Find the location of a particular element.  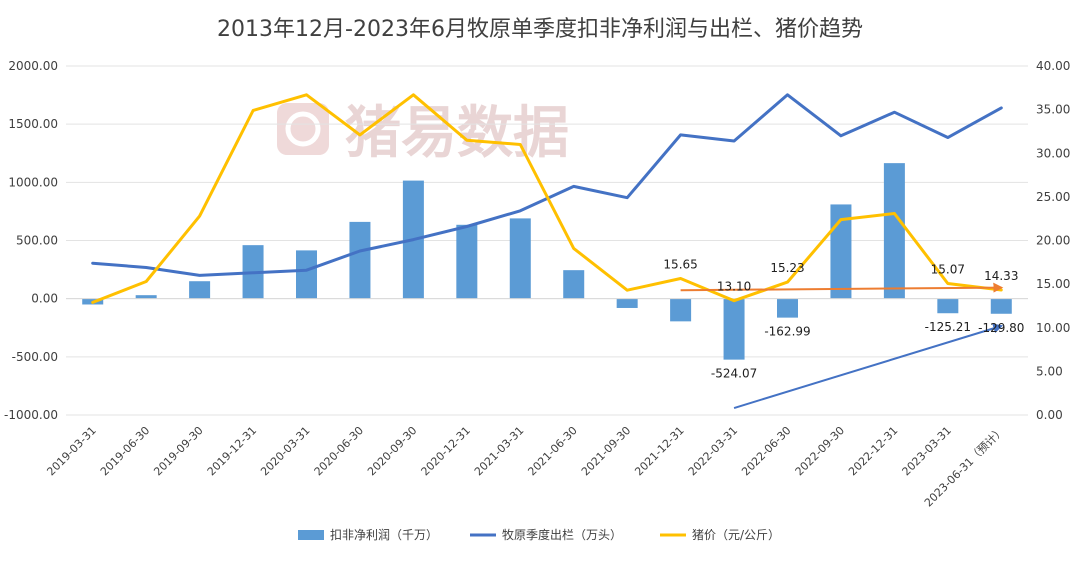

right-axis-tick-label: 40.00 is located at coordinates (1053, 66).